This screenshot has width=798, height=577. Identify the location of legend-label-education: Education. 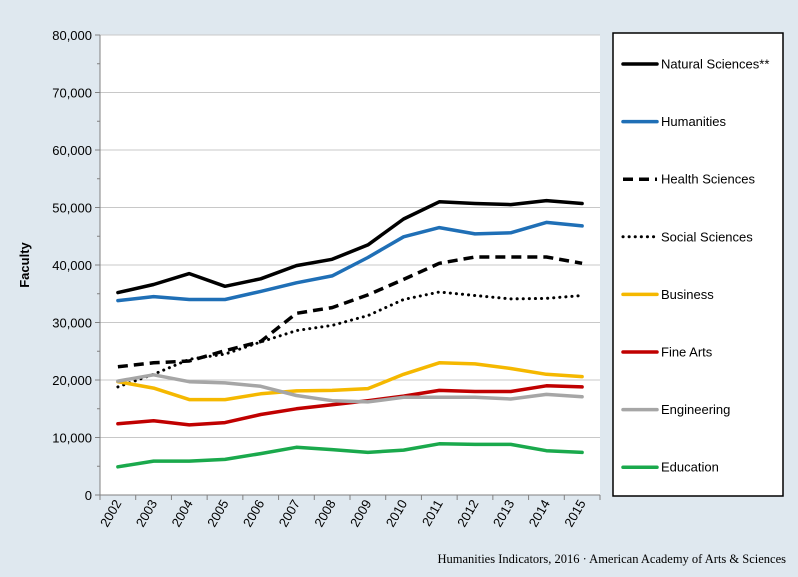
(690, 467).